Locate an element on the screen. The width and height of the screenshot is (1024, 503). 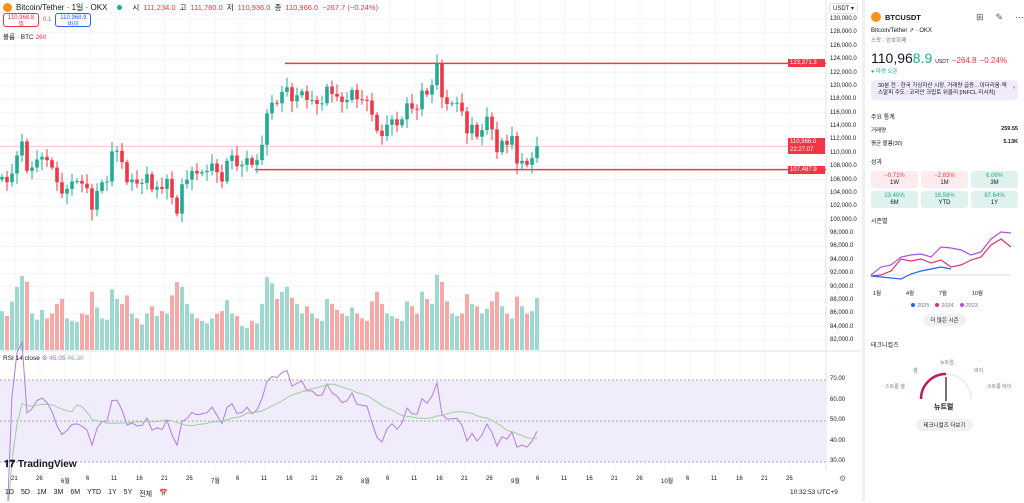
rsi-tick: 70.00 is located at coordinates (838, 379).